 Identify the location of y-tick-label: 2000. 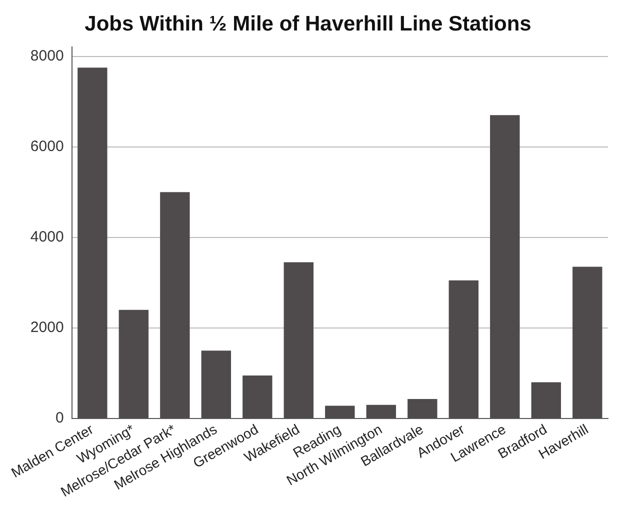
(47, 327).